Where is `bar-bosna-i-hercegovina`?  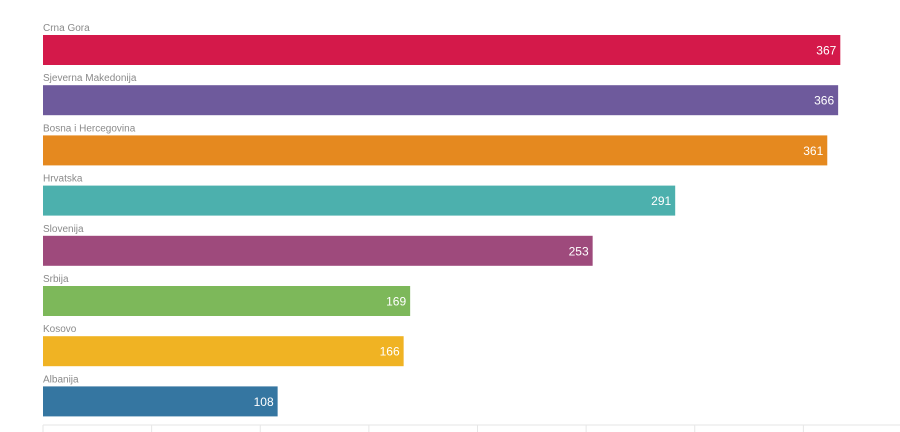
bar-bosna-i-hercegovina is located at coordinates (435, 150).